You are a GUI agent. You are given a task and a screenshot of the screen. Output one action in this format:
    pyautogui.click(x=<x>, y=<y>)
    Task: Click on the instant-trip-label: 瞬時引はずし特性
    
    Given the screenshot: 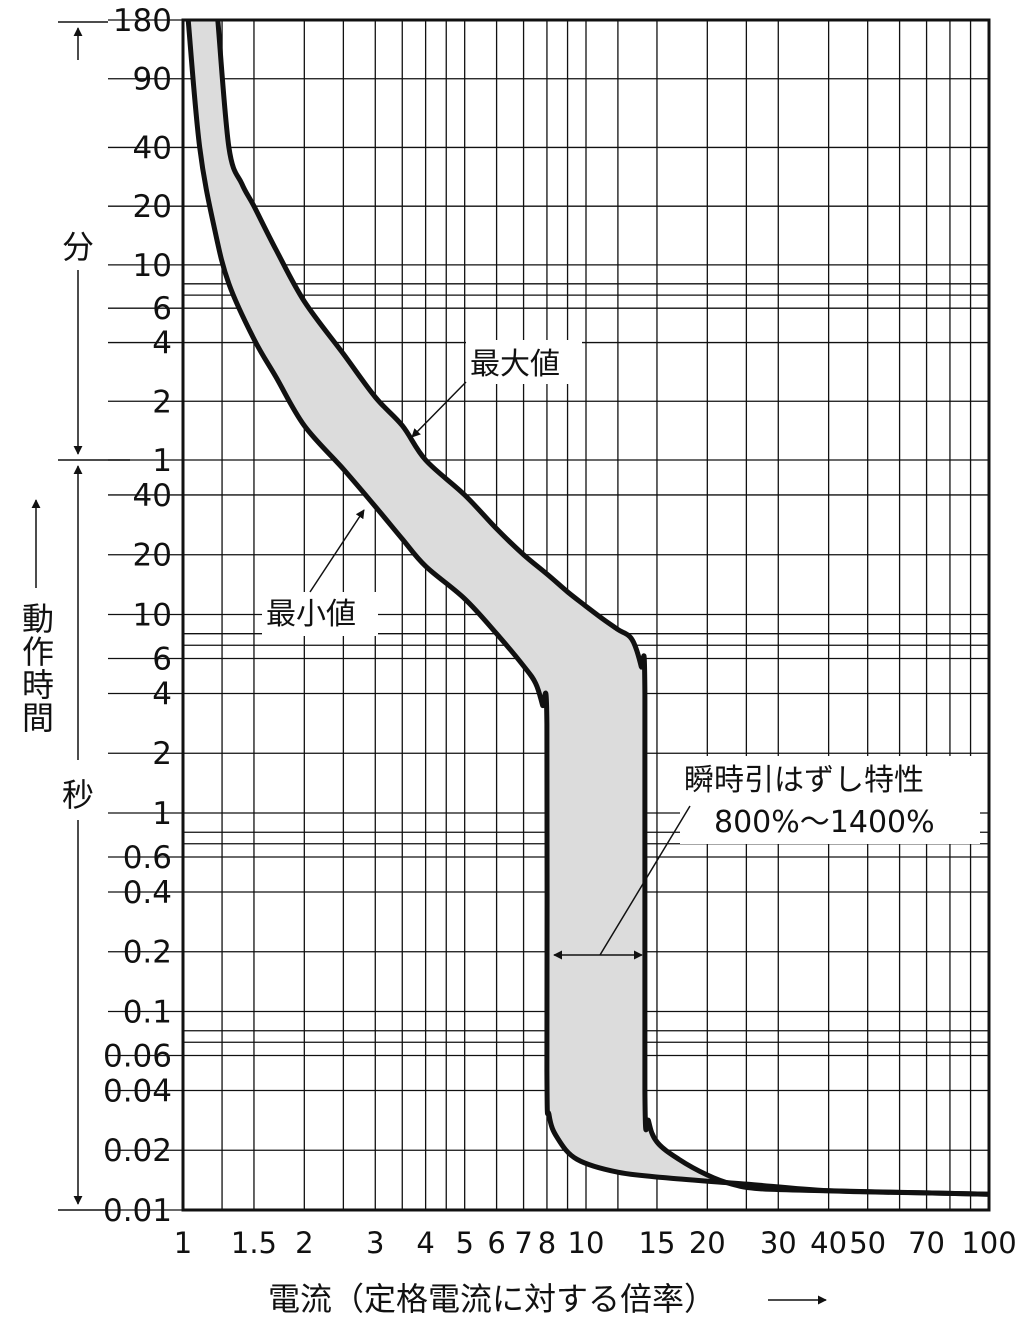 What is the action you would take?
    pyautogui.click(x=804, y=780)
    